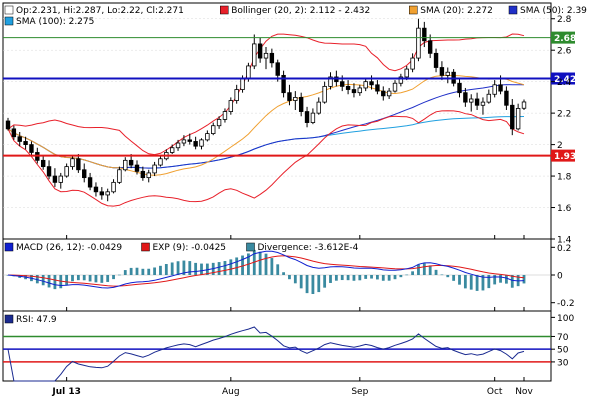 Image resolution: width=590 pixels, height=400 pixels. What do you see at coordinates (94, 10) in the screenshot?
I see `legend-item-ohlc: Op:2.231, Hi:2.287, Lo:2.22, Cl:2.271` at bounding box center [94, 10].